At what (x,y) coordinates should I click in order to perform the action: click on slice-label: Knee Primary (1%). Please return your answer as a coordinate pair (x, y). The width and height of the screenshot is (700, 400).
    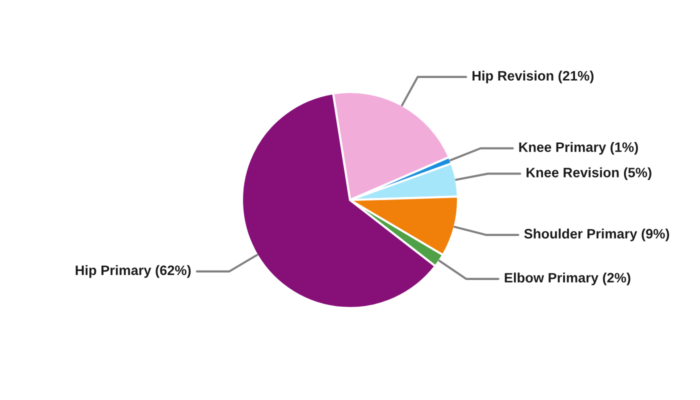
    Looking at the image, I should click on (578, 148).